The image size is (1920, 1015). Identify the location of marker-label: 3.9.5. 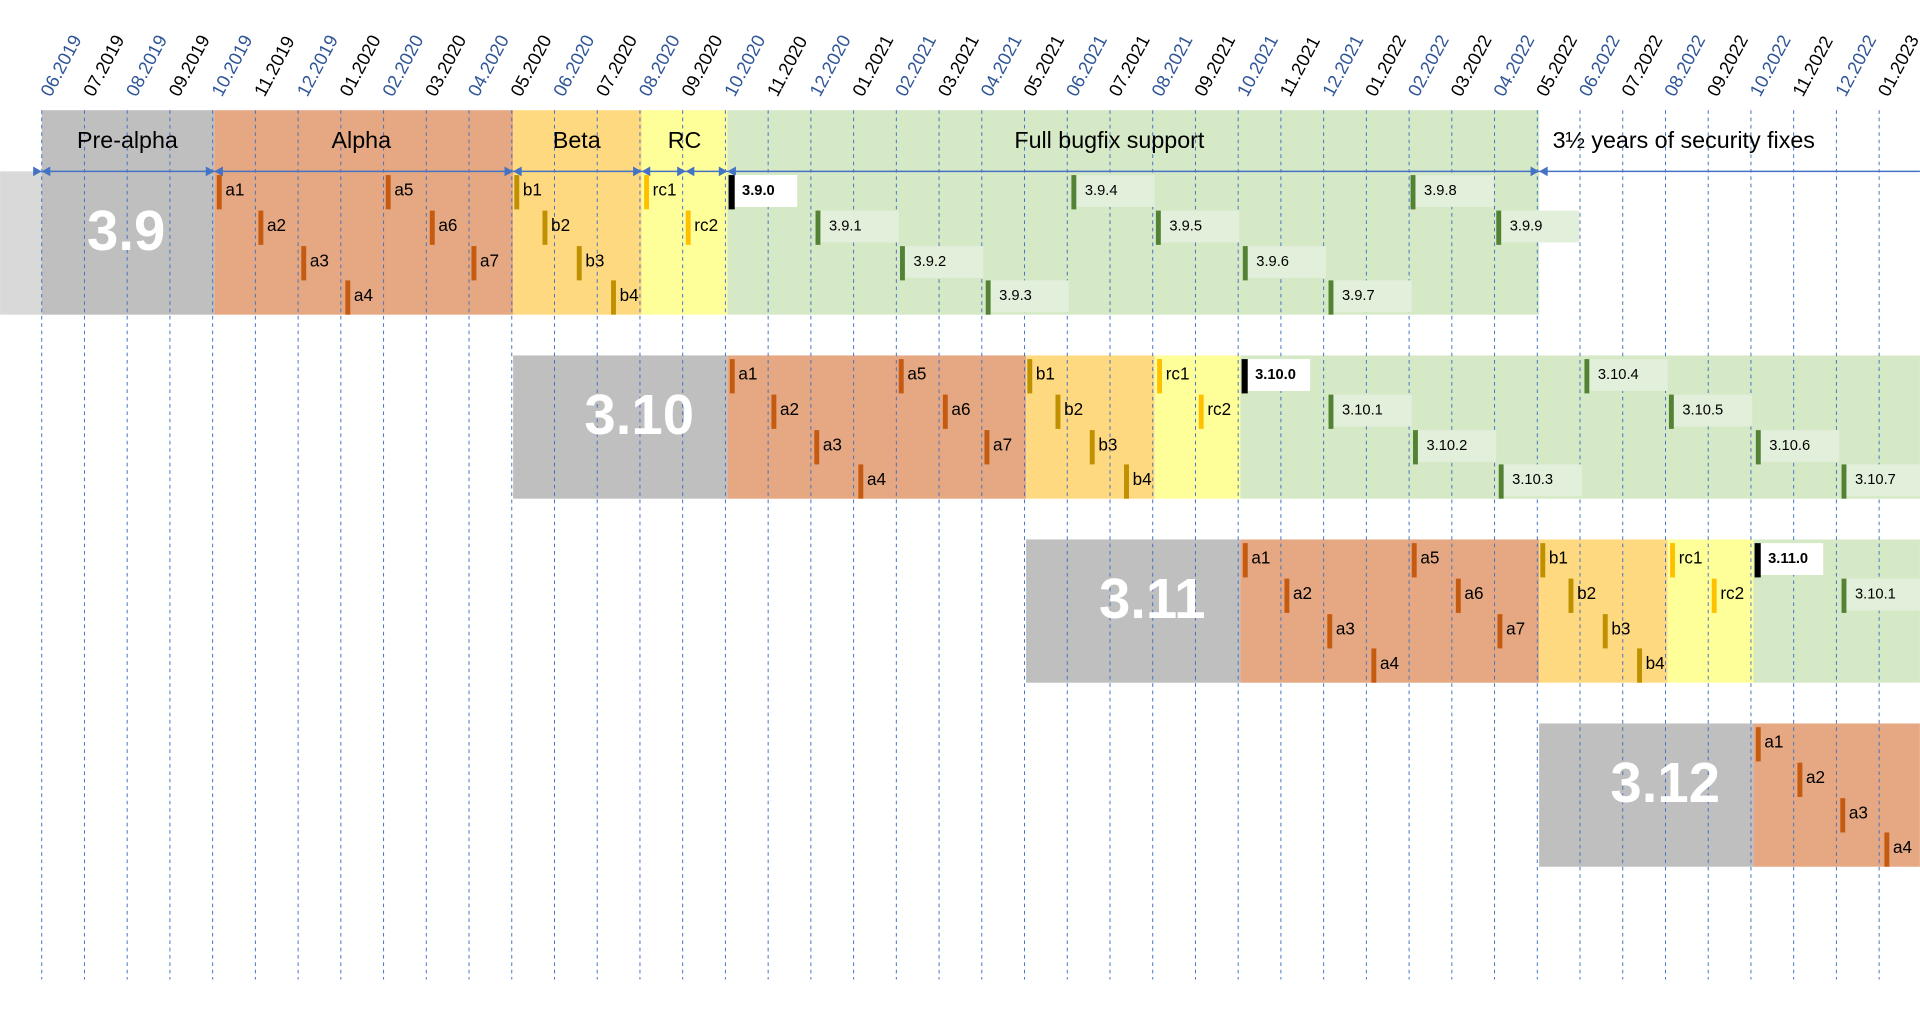
(1185, 226).